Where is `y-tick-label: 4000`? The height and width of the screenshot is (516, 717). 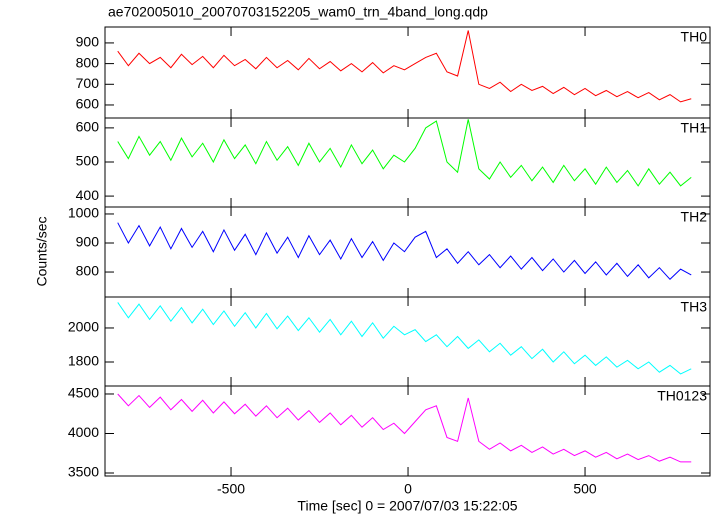 y-tick-label: 4000 is located at coordinates (83, 432).